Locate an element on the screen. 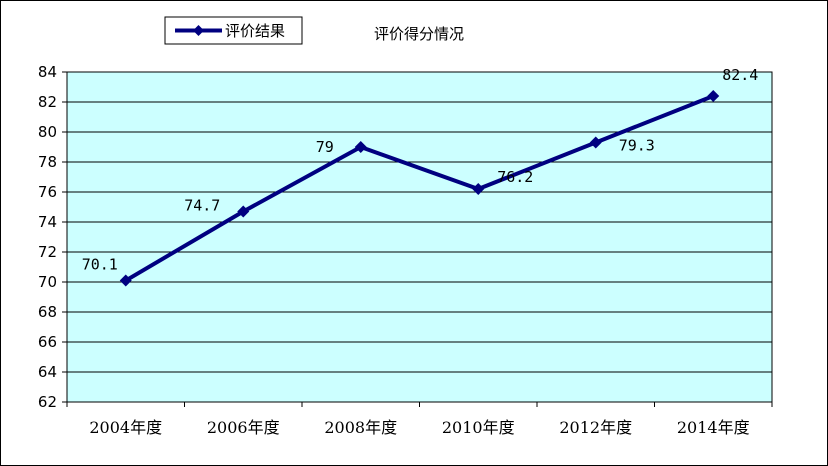  data-label-5: 82.4 is located at coordinates (740, 75).